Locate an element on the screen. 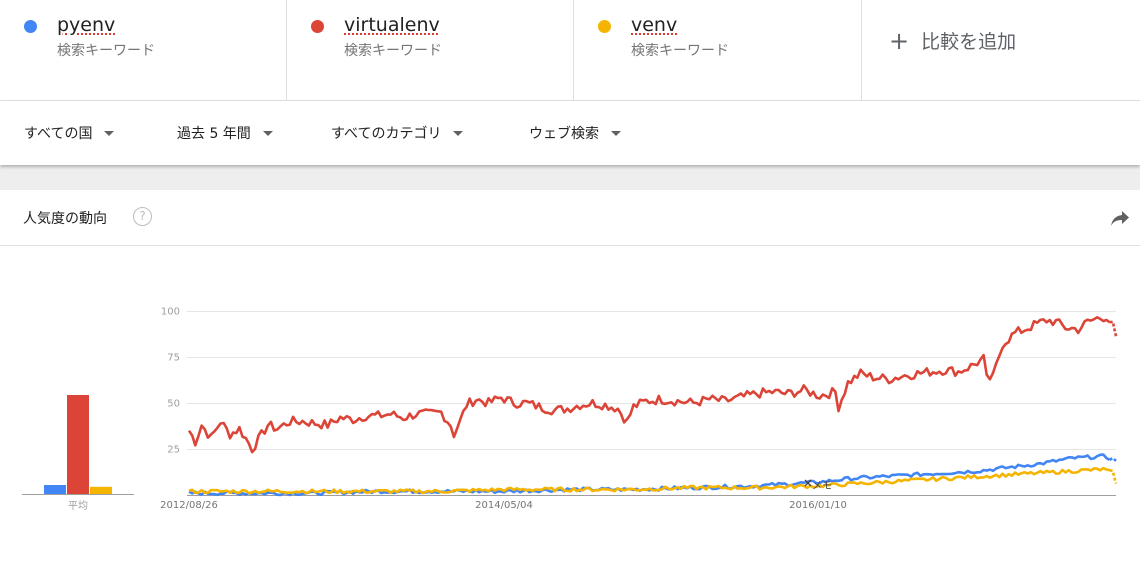 This screenshot has height=578, width=1140. interest-over-time-header: 人気度の動向 ? is located at coordinates (570, 218).